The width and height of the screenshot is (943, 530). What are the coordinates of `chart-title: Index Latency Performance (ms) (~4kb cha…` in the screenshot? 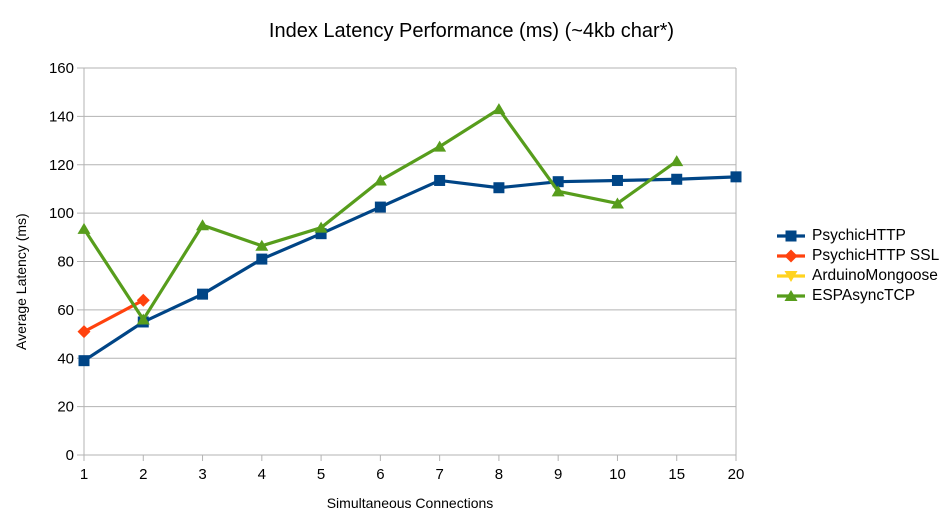 It's located at (471, 31).